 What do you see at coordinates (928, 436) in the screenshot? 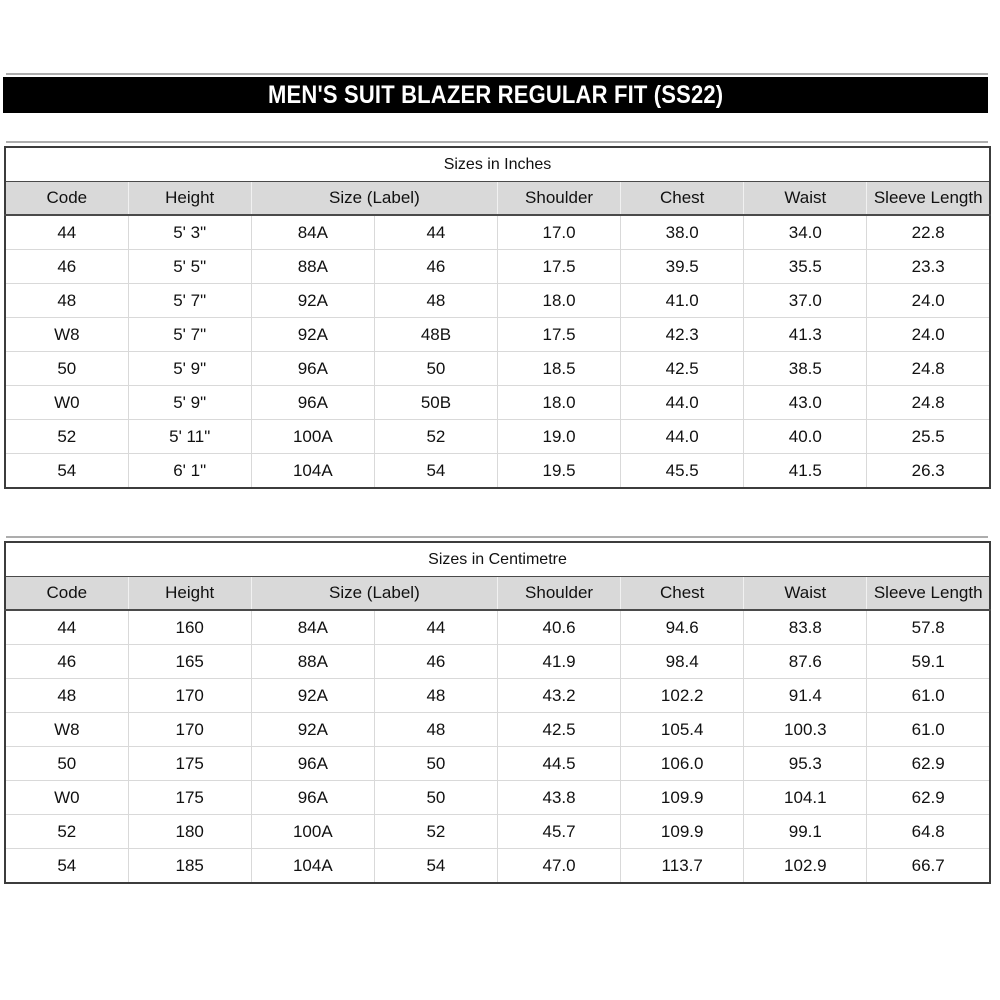
I see `table-cell: 25.5` at bounding box center [928, 436].